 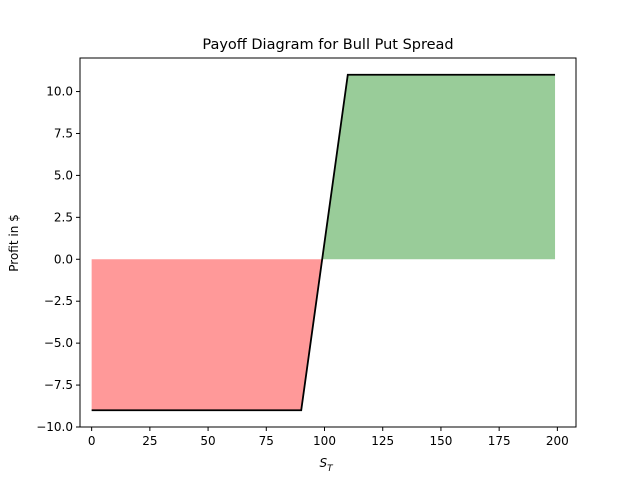 What do you see at coordinates (207, 441) in the screenshot?
I see `x-tick-label: 50` at bounding box center [207, 441].